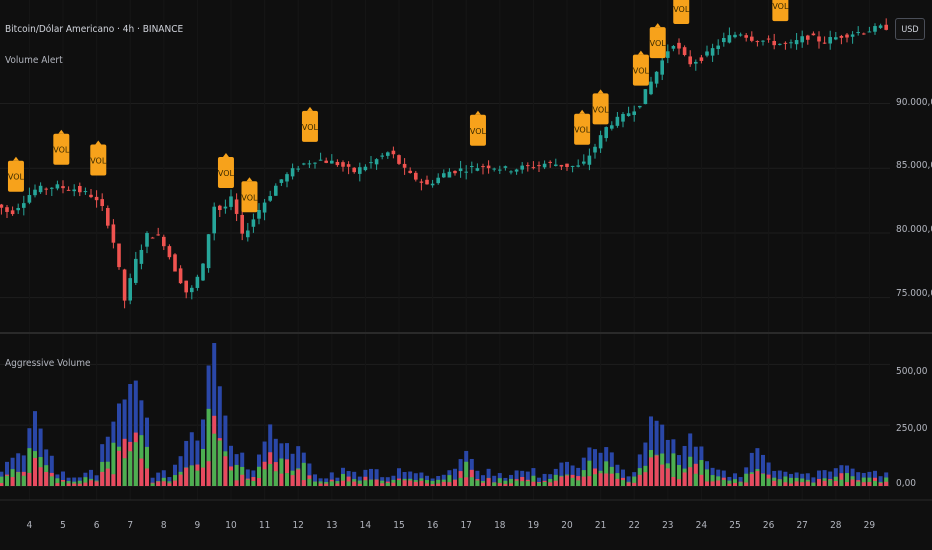 Image resolution: width=932 pixels, height=550 pixels. I want to click on currency-button: USD, so click(910, 29).